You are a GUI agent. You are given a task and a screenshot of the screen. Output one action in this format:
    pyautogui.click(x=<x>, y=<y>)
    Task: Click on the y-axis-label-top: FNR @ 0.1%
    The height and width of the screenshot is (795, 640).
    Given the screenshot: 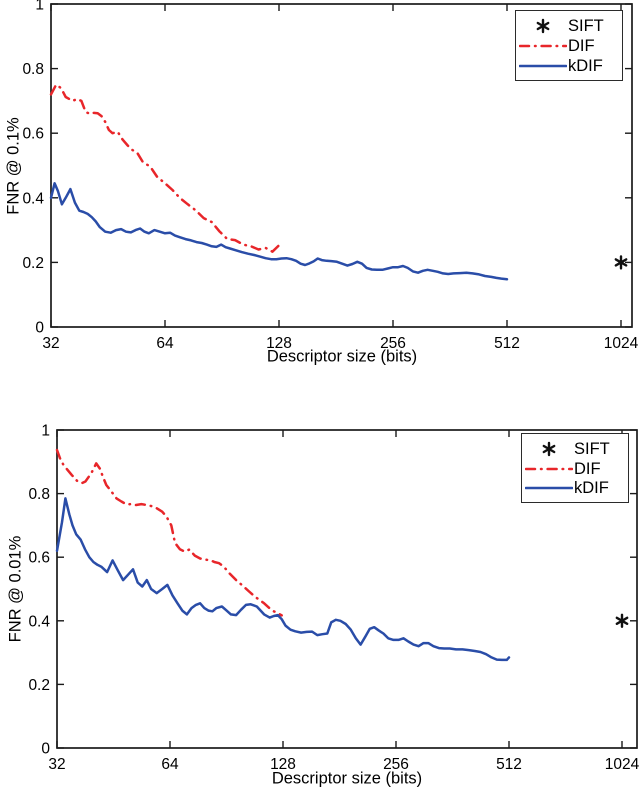 What is the action you would take?
    pyautogui.click(x=13, y=166)
    